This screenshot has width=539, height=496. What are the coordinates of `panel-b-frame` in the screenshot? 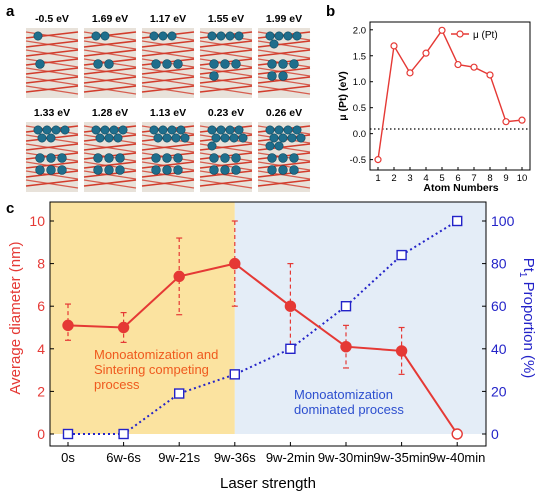 It's located at (450, 96).